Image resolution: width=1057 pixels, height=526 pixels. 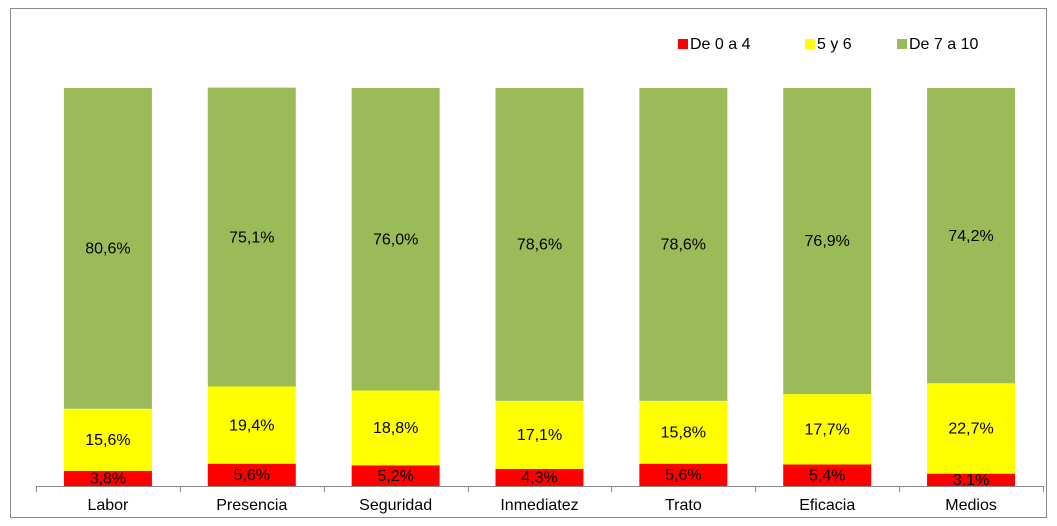 I want to click on data-label: 22,7%, so click(x=970, y=429).